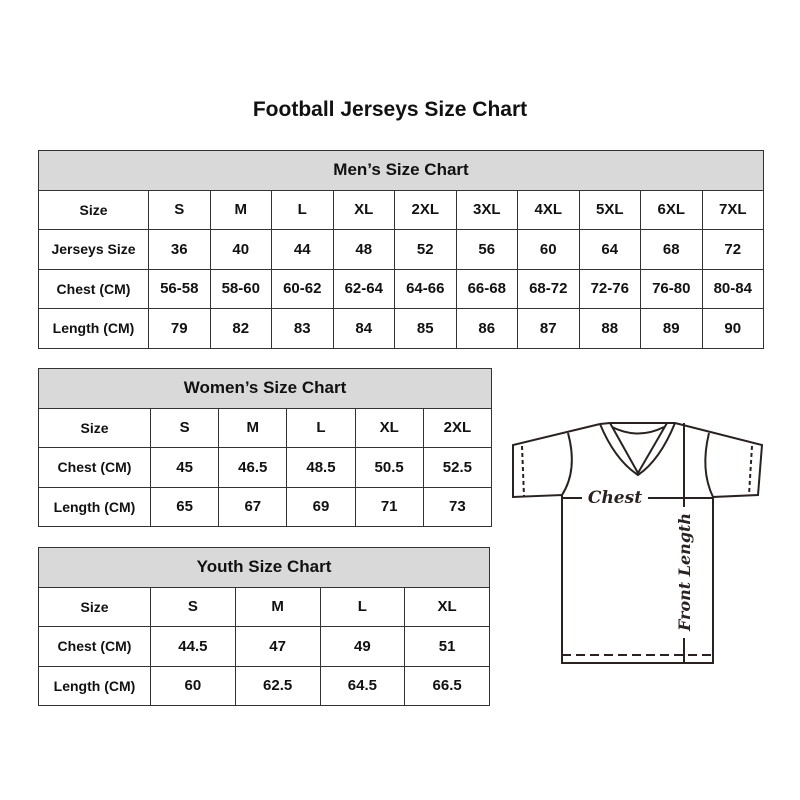 The height and width of the screenshot is (800, 800). Describe the element at coordinates (362, 685) in the screenshot. I see `table-cell: 64.5` at that location.